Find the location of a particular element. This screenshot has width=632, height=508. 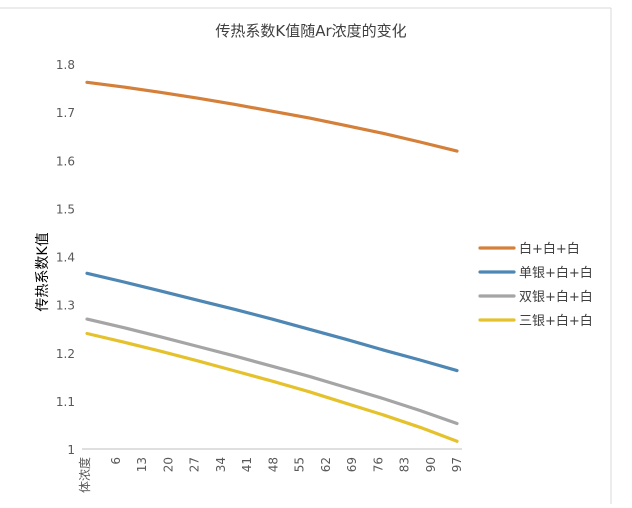

legend-label: 白+白+白 is located at coordinates (549, 249).